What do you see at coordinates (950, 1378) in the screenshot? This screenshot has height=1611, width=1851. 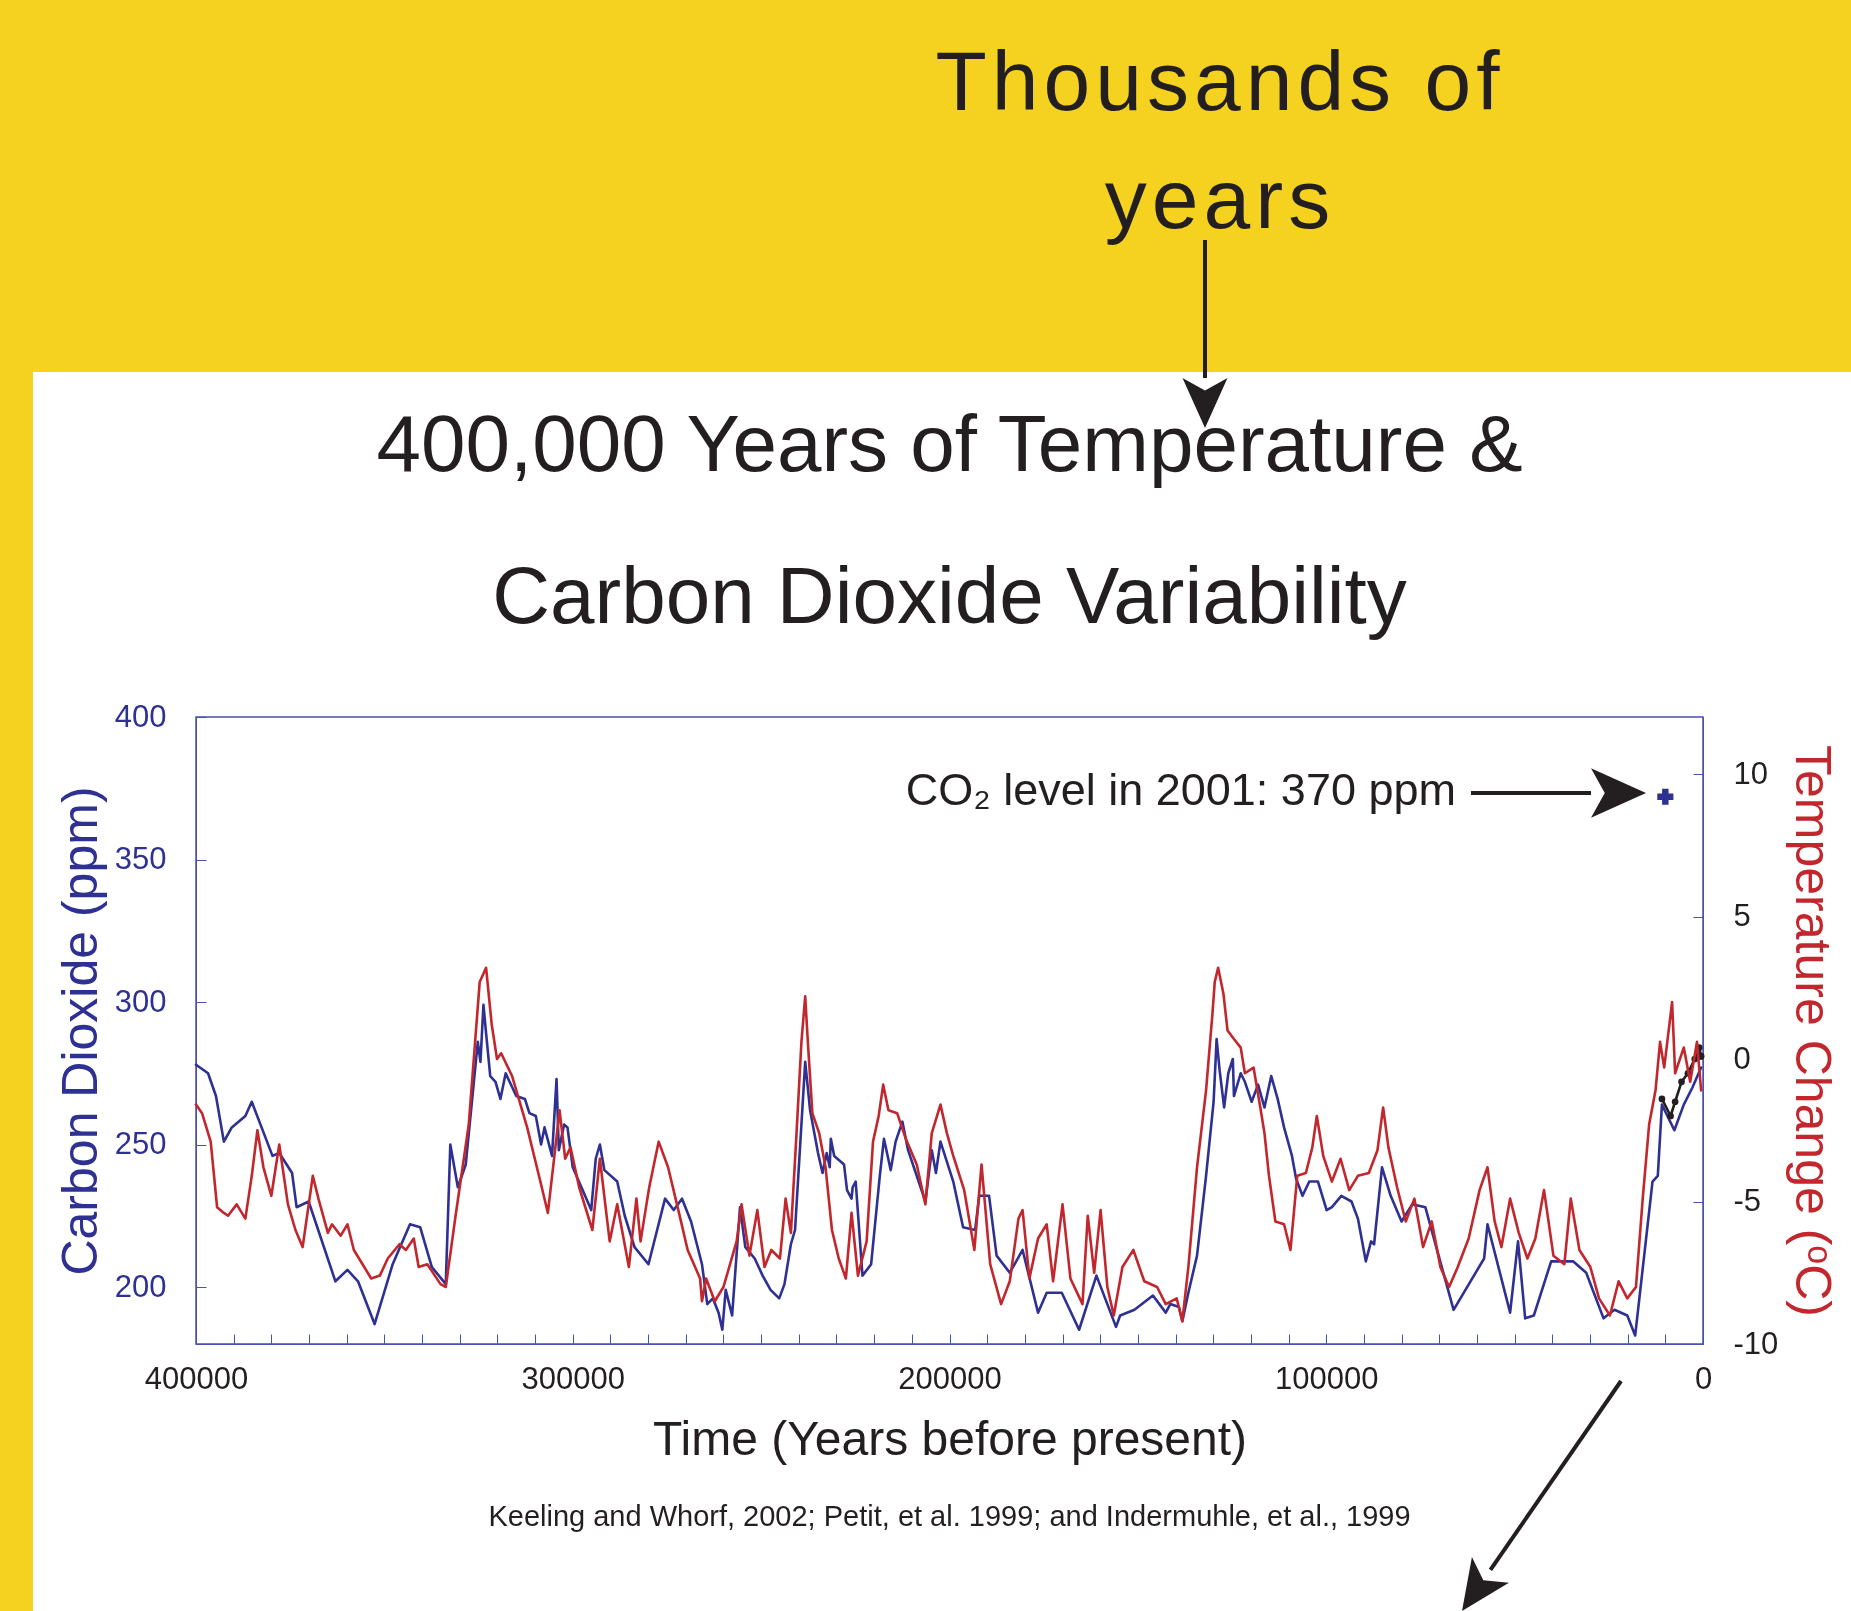 I see `x-tick-label: 200000` at bounding box center [950, 1378].